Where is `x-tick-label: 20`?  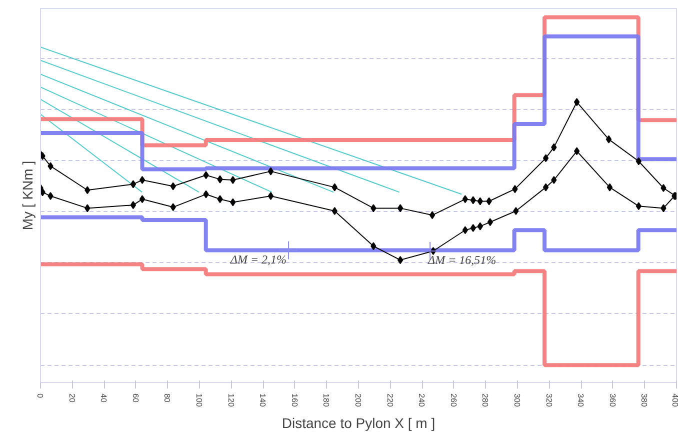 x-tick-label: 20 is located at coordinates (71, 398).